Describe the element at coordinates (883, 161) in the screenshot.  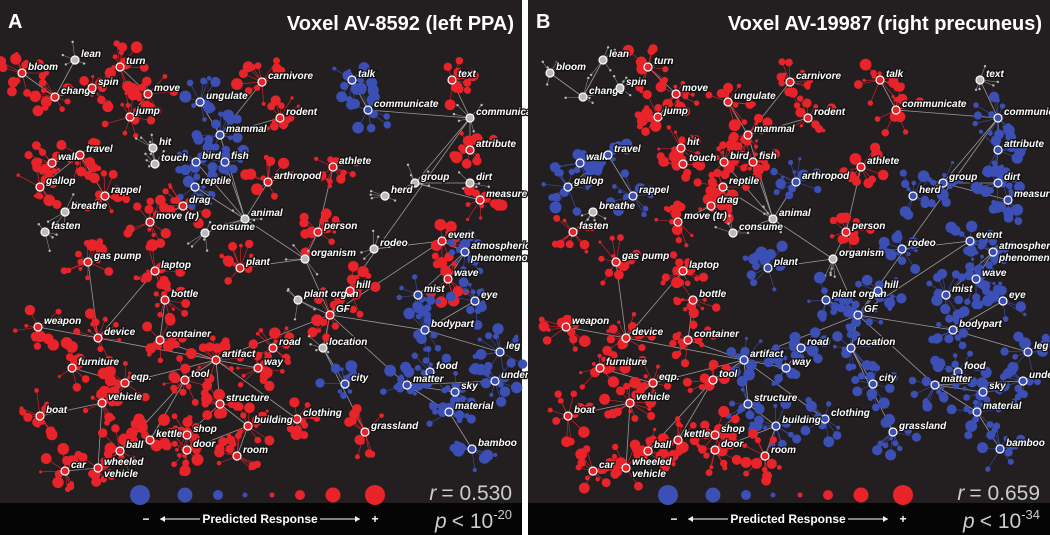
I see `node-label: athlete` at that location.